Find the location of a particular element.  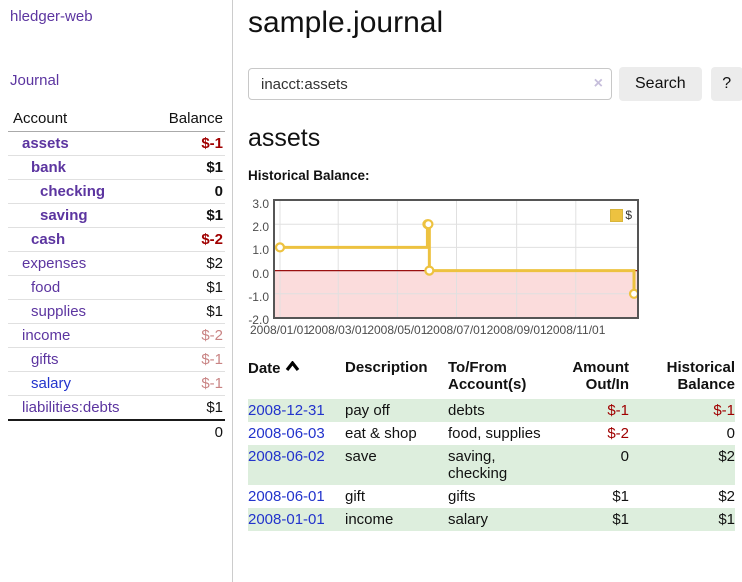

clear-search-icon: × is located at coordinates (598, 83).